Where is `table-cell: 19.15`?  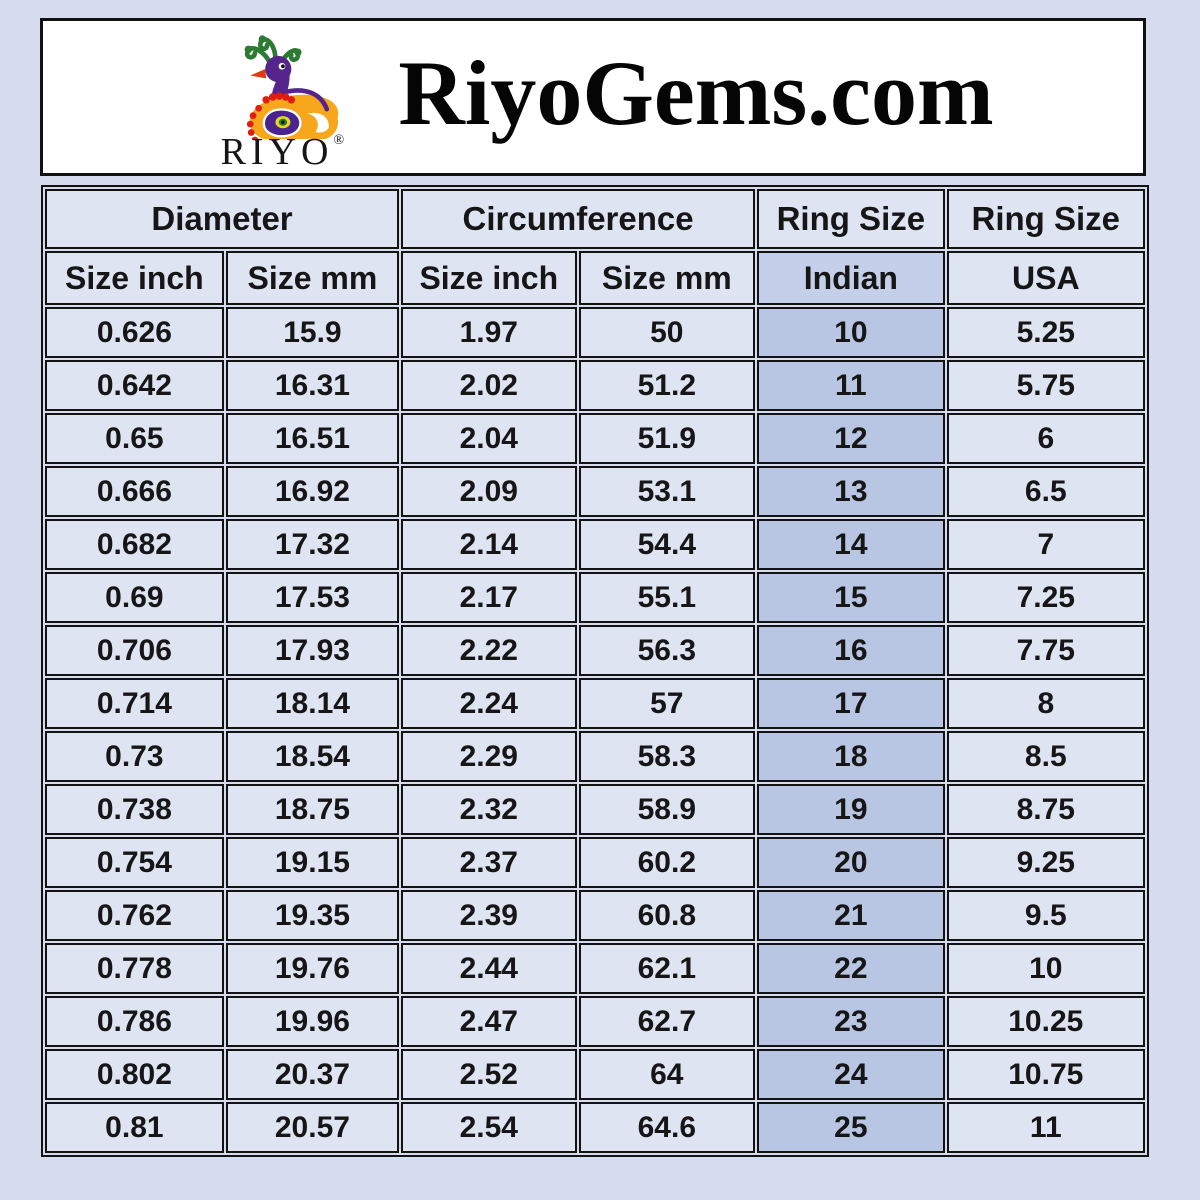
table-cell: 19.15 is located at coordinates (312, 862).